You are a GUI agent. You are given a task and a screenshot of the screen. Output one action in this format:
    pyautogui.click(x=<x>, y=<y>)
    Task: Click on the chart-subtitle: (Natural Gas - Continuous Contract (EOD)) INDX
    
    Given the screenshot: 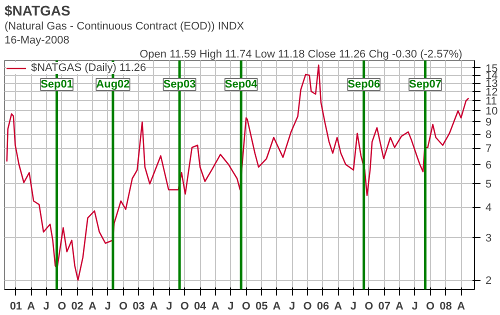 What is the action you would take?
    pyautogui.click(x=124, y=26)
    